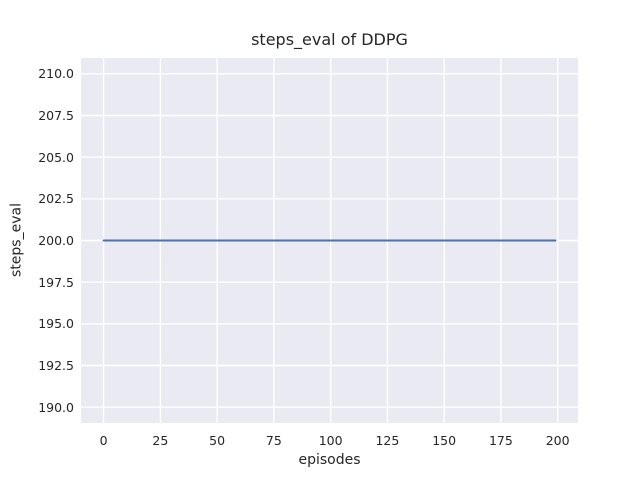  I want to click on y-tick-label: 210.0, so click(56, 74).